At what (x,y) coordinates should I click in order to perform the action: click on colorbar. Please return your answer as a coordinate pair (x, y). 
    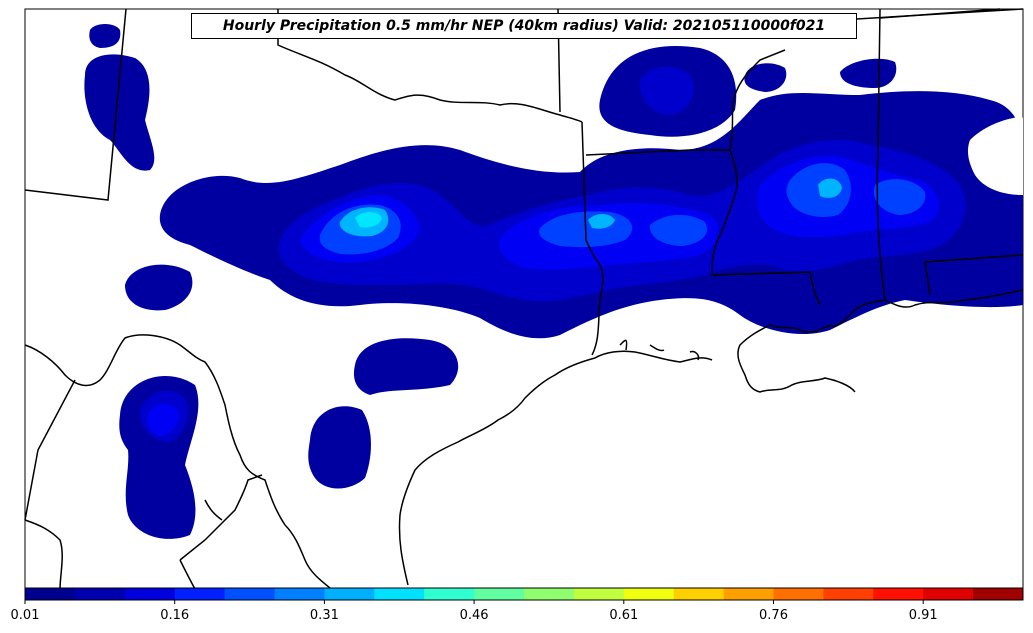
    Looking at the image, I should click on (524, 596).